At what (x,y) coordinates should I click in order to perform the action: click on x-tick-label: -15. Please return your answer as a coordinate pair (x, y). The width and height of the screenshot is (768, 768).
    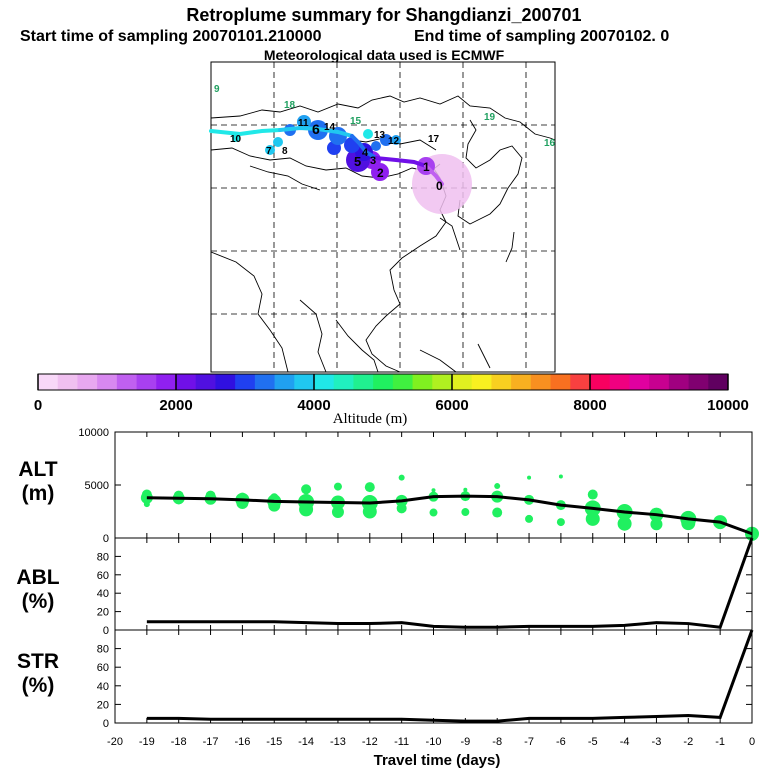
    Looking at the image, I should click on (274, 742).